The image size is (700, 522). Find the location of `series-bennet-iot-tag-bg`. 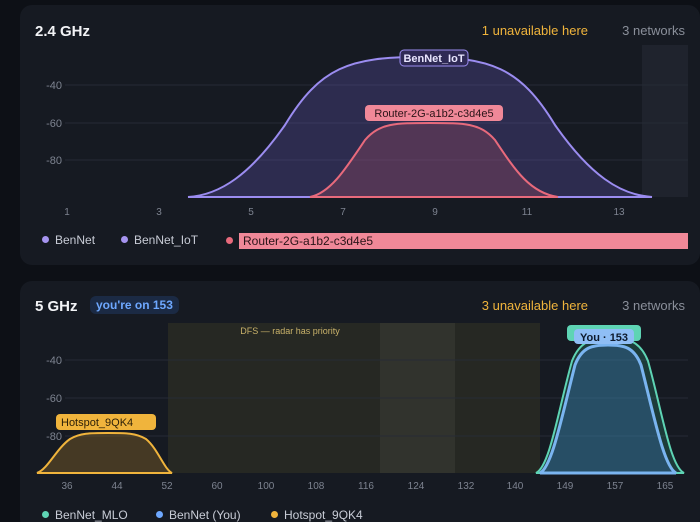

series-bennet-iot-tag-bg is located at coordinates (434, 58).